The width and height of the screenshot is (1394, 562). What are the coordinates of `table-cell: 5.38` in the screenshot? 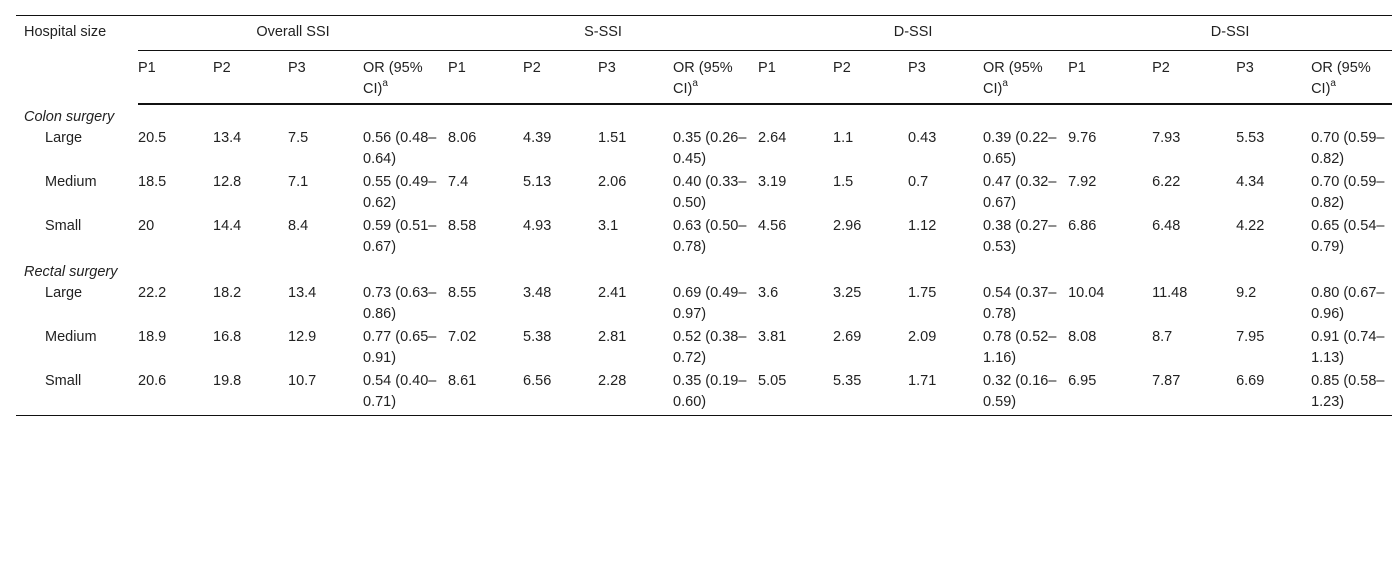 It's located at (537, 337).